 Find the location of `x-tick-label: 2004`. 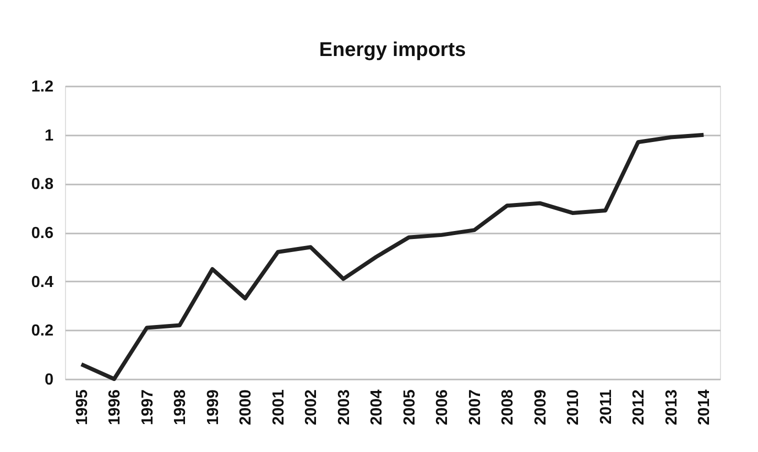

x-tick-label: 2004 is located at coordinates (377, 407).